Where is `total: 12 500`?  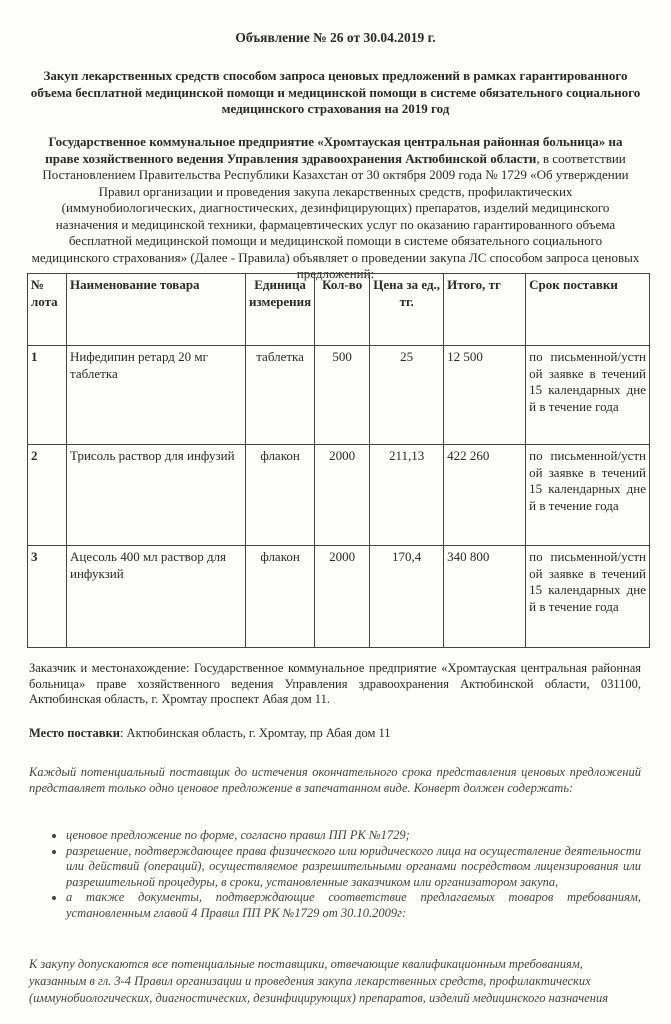 total: 12 500 is located at coordinates (485, 395).